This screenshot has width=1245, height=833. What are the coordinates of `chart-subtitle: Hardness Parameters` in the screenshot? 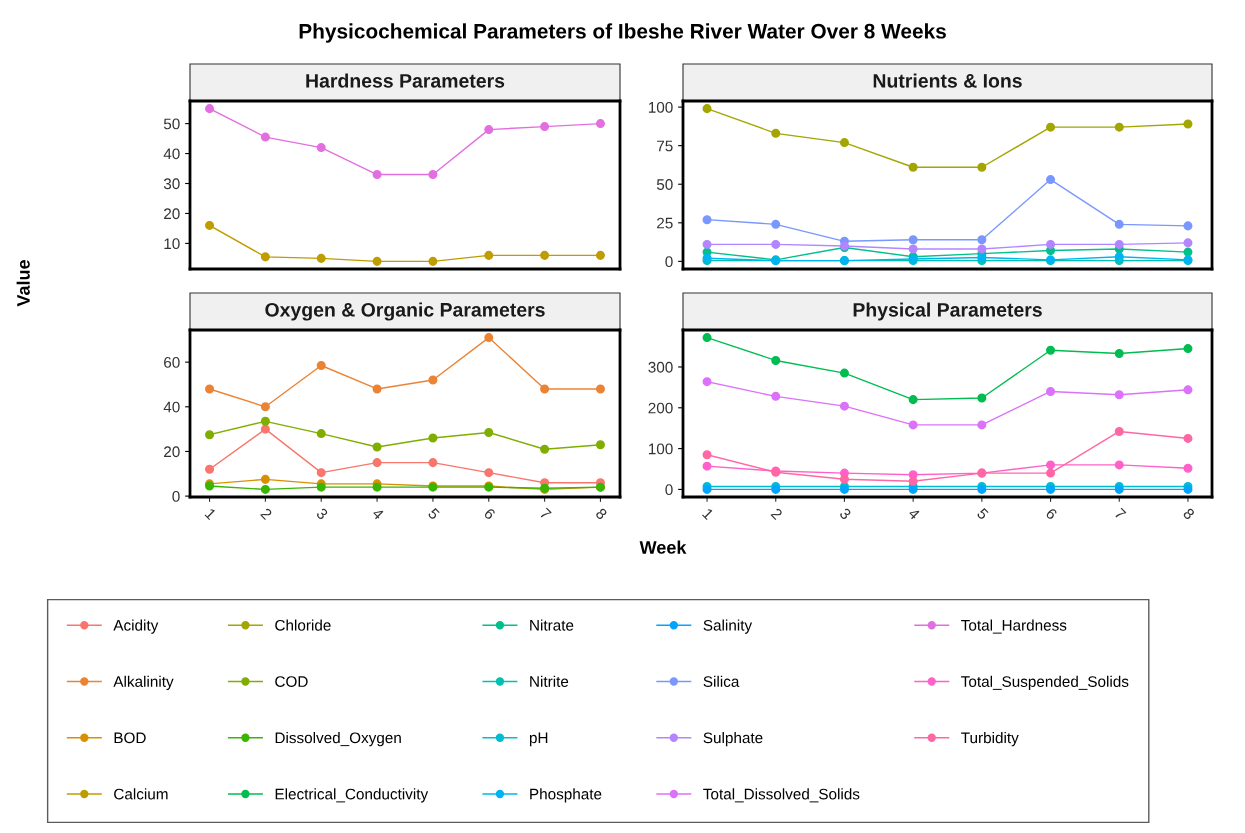 It's located at (405, 80).